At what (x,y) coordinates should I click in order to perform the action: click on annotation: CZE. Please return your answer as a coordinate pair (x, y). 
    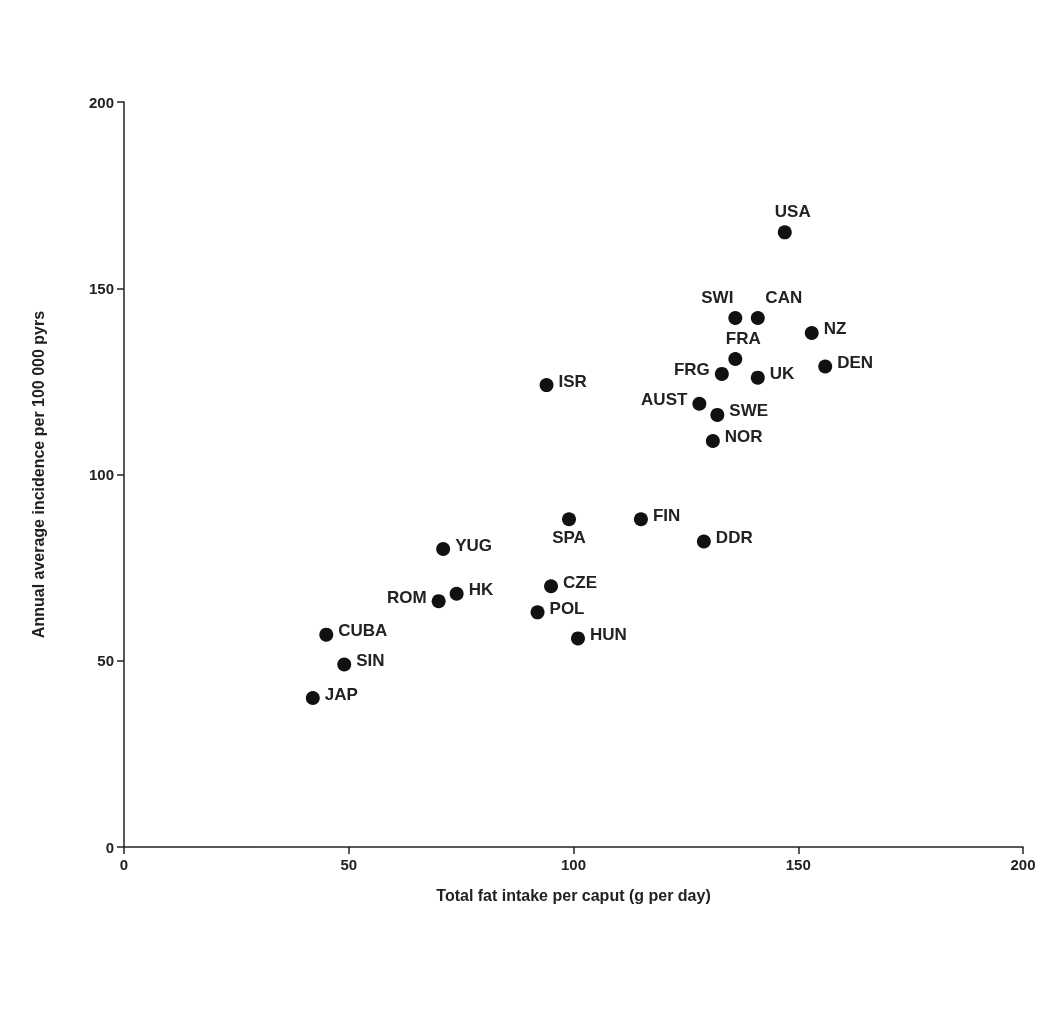
    Looking at the image, I should click on (580, 582).